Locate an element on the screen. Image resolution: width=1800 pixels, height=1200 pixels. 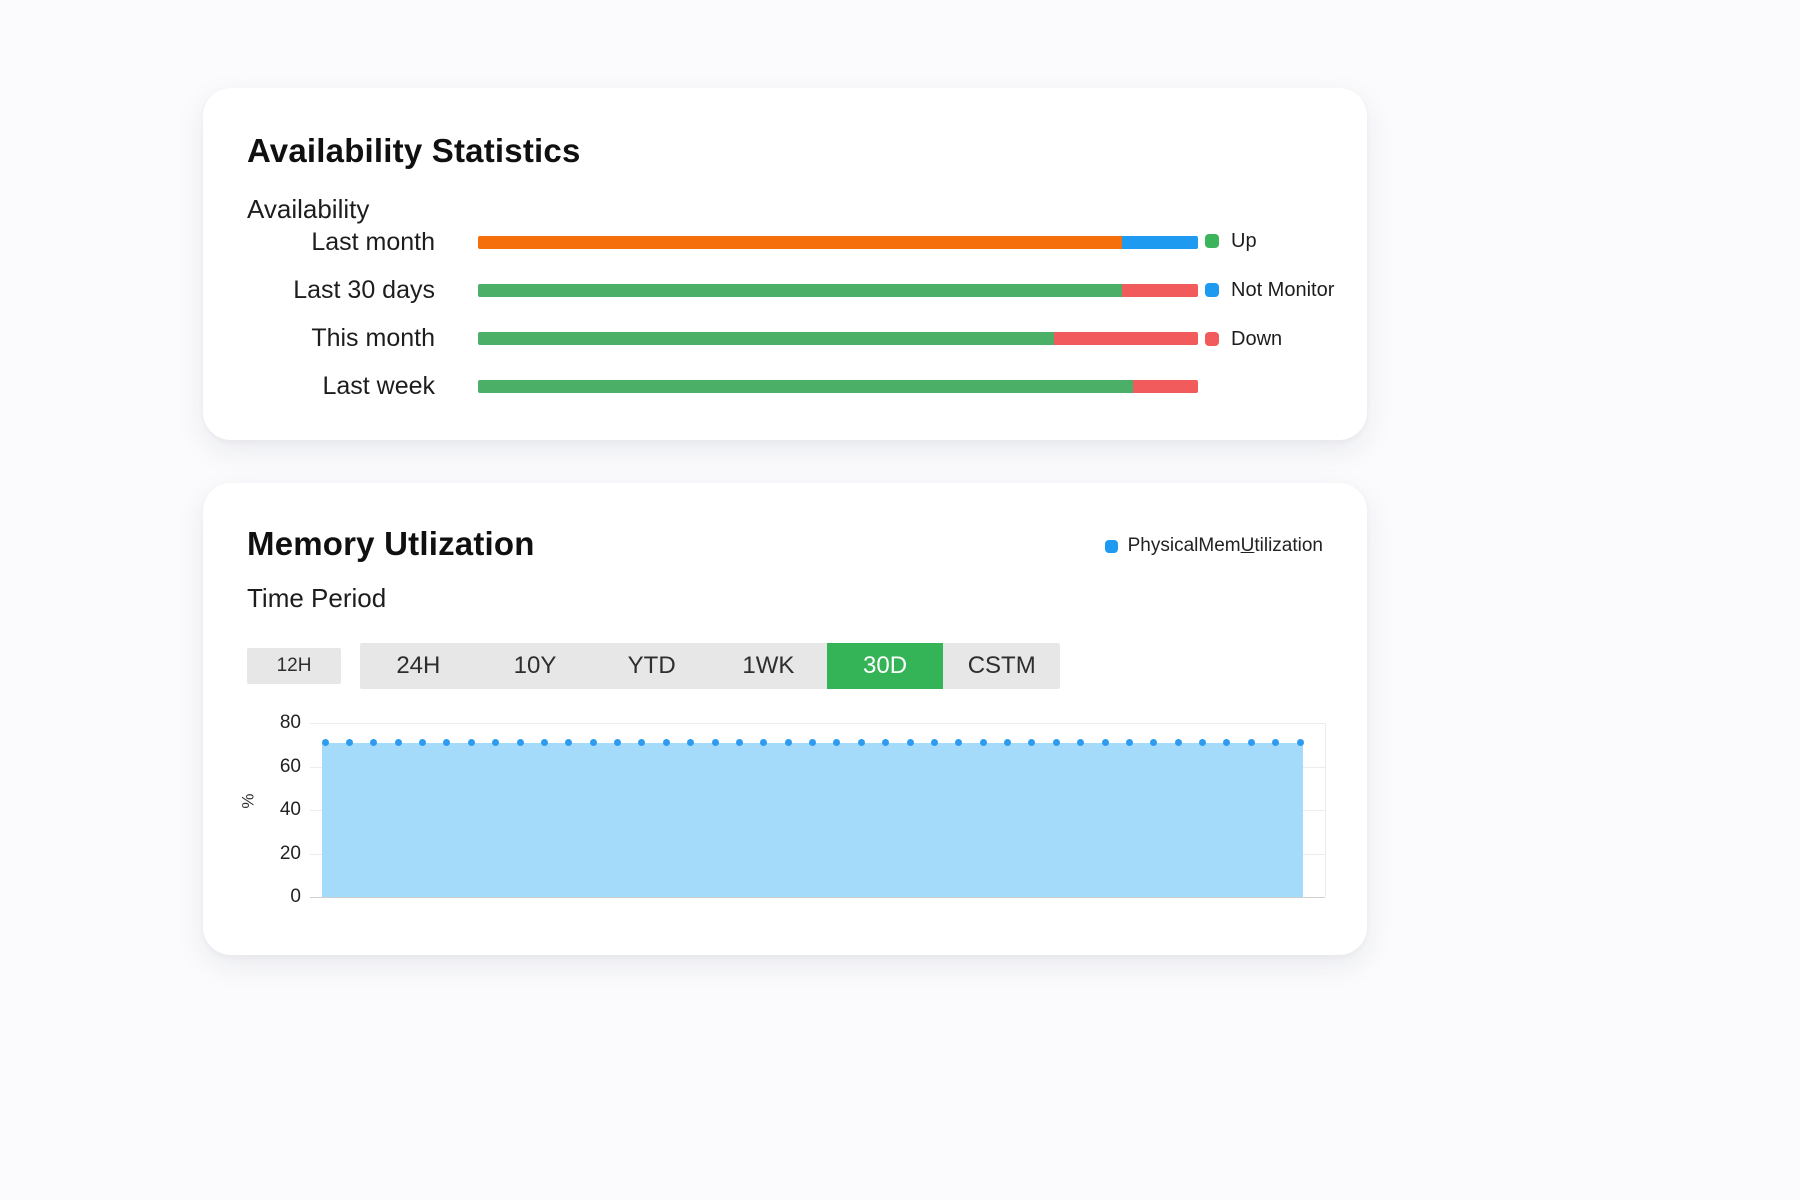
time-period-12h-button: 12H is located at coordinates (294, 666).